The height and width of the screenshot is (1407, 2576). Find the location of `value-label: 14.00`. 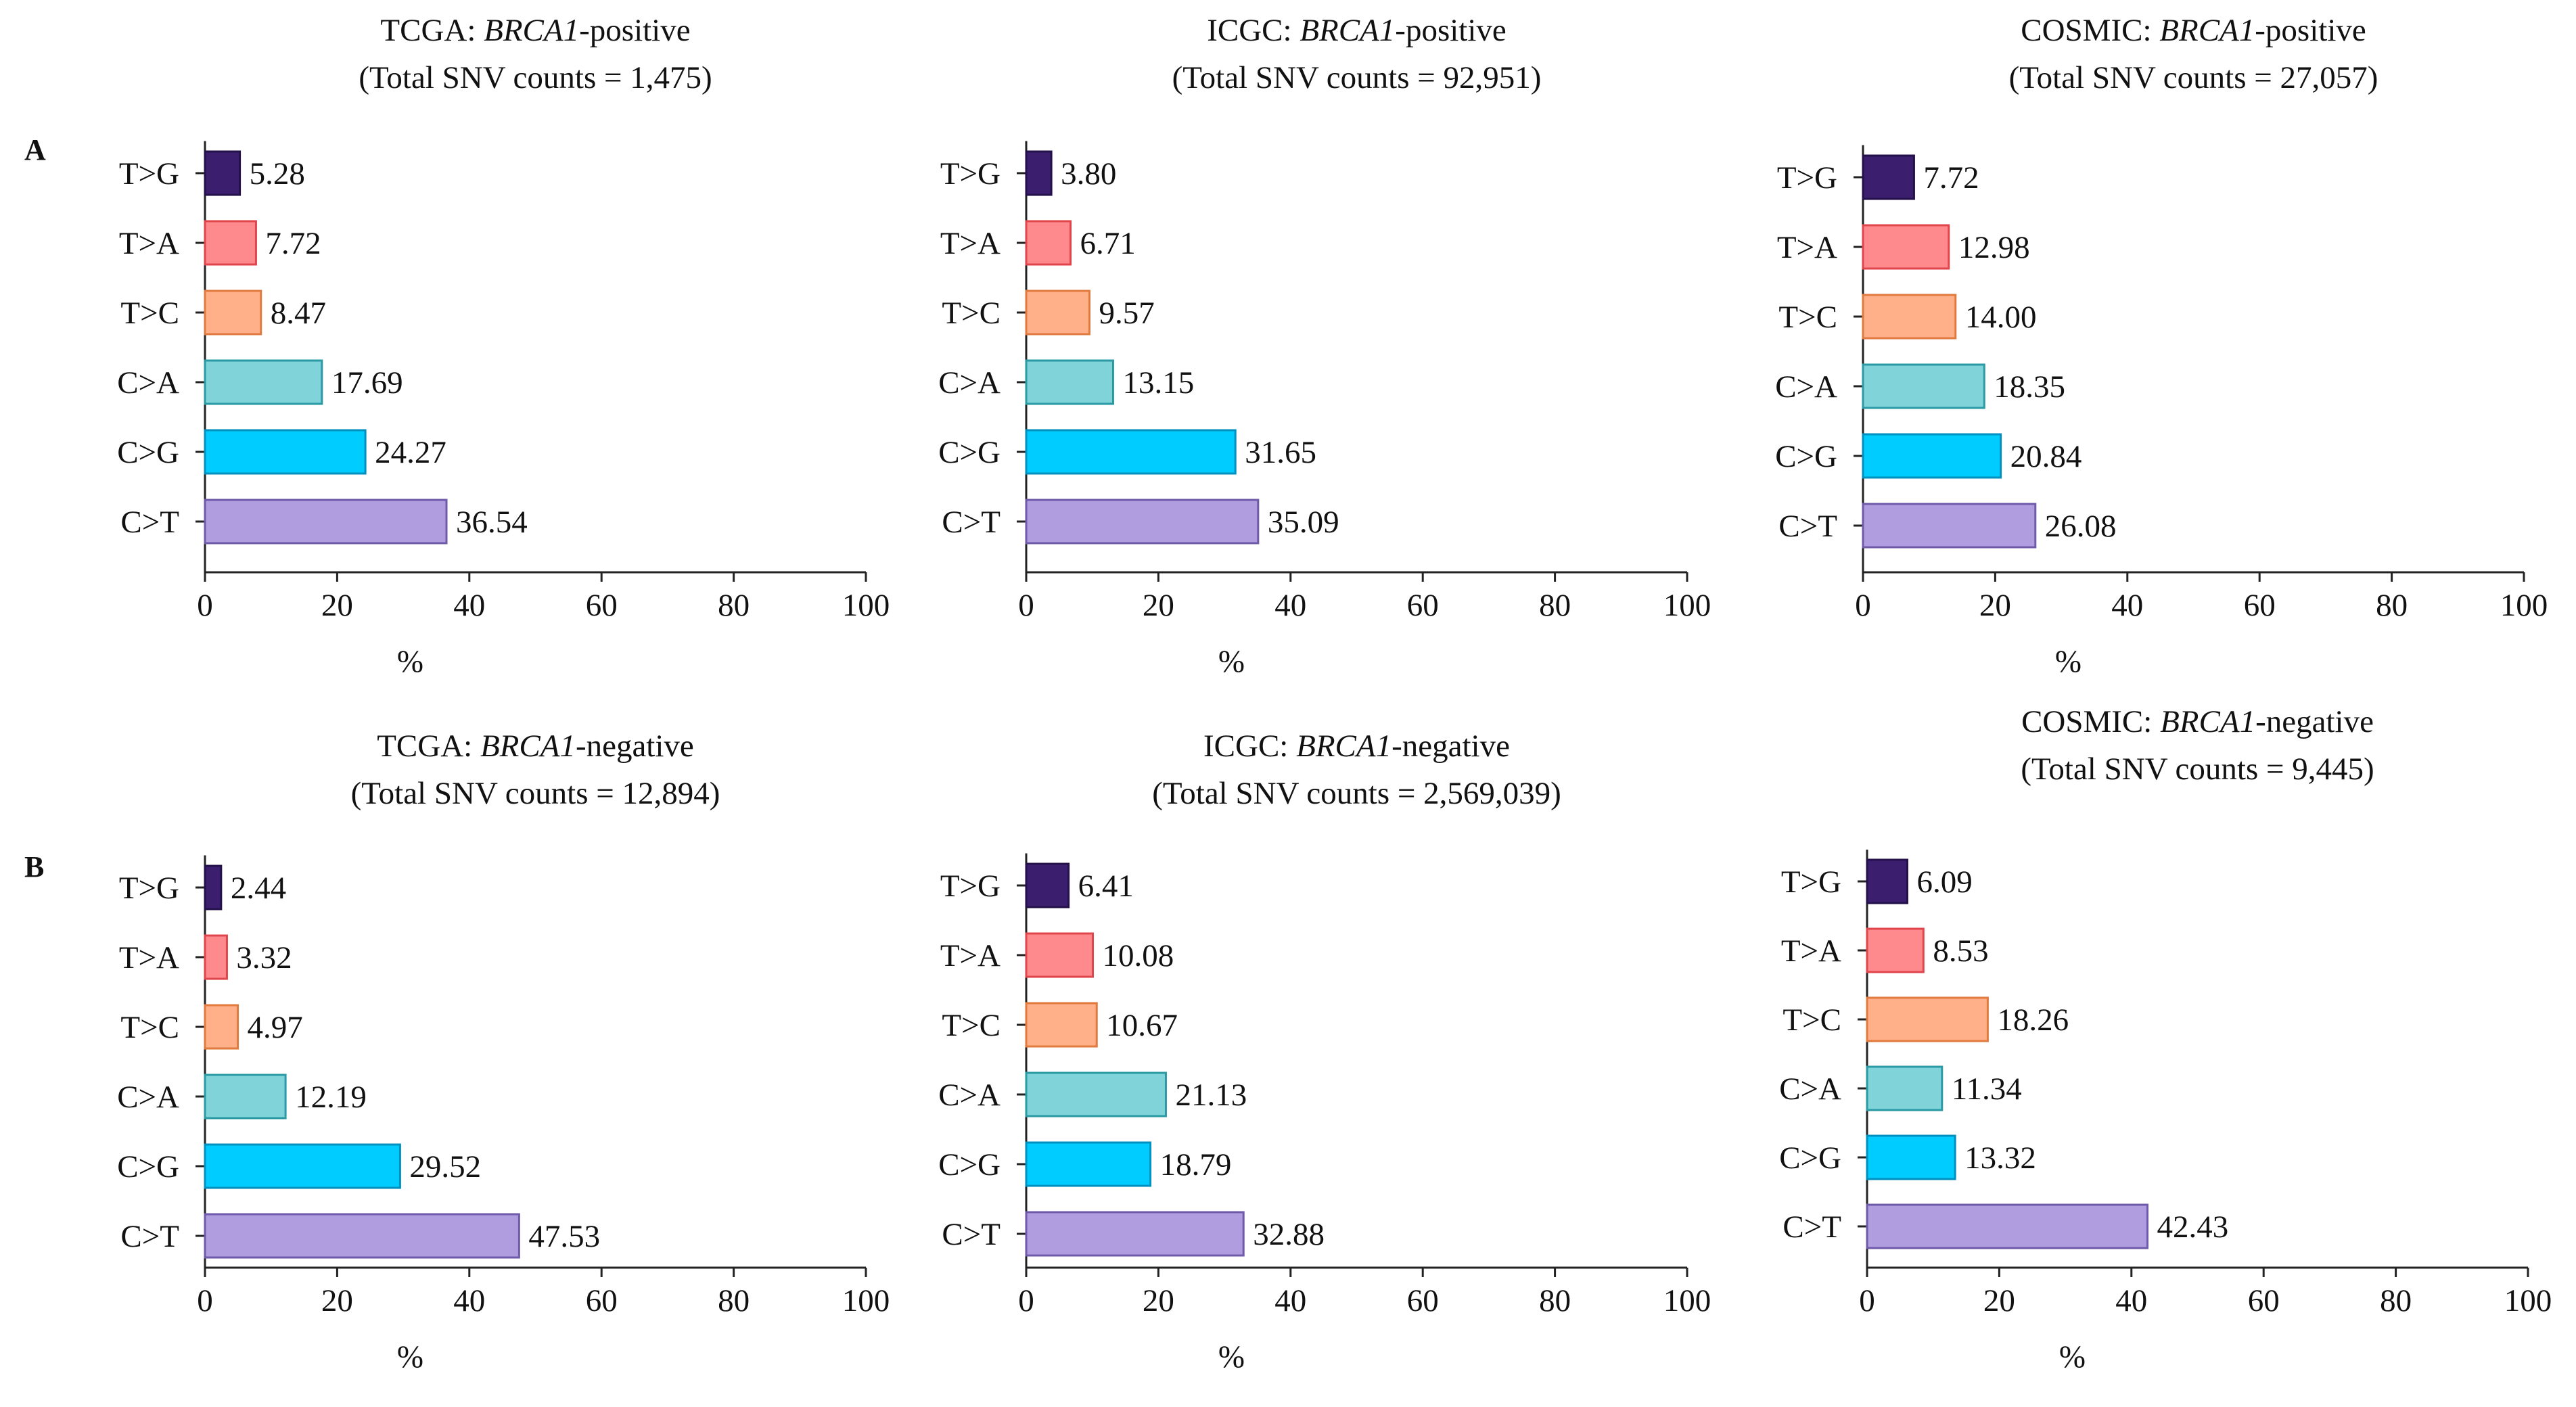

value-label: 14.00 is located at coordinates (2001, 317).